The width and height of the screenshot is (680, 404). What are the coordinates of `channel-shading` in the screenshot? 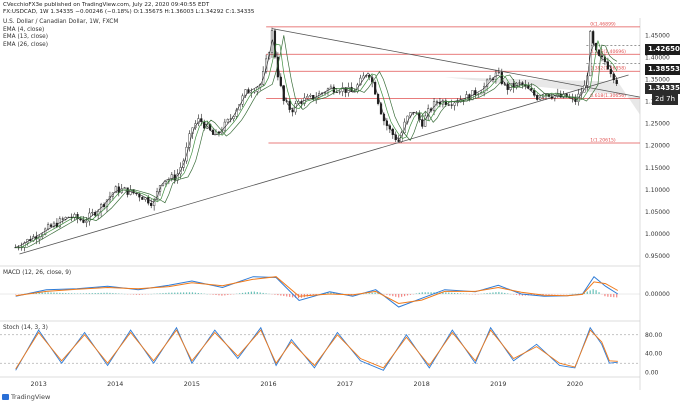 It's located at (542, 96).